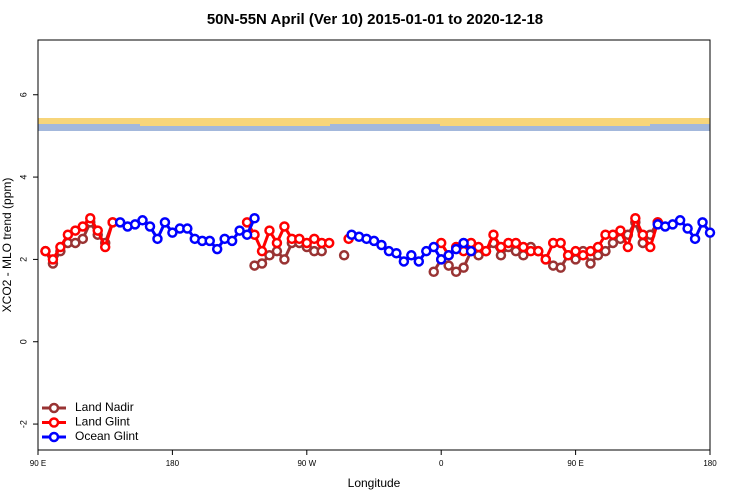  What do you see at coordinates (107, 436) in the screenshot?
I see `legend-label: Ocean Glint` at bounding box center [107, 436].